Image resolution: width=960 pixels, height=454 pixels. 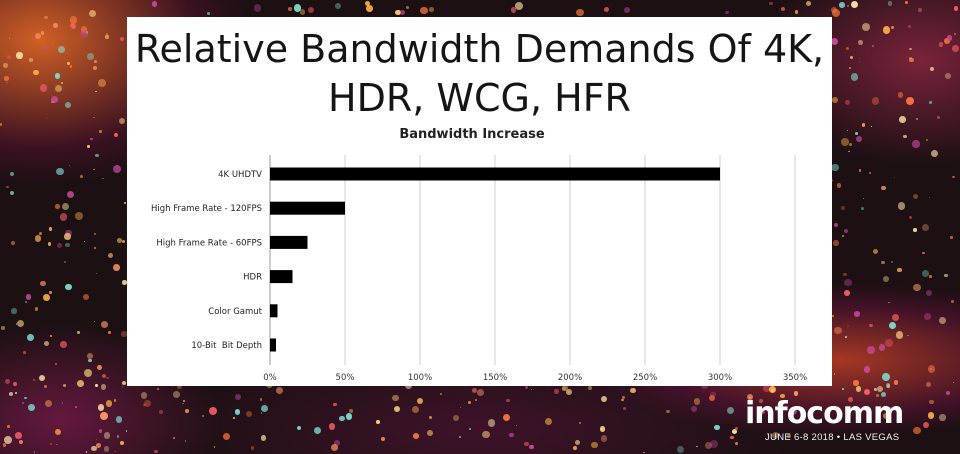 What do you see at coordinates (845, 421) in the screenshot?
I see `infocomm-logo: infocomm JUNE 6-8 2018 • LAS VEGAS` at bounding box center [845, 421].